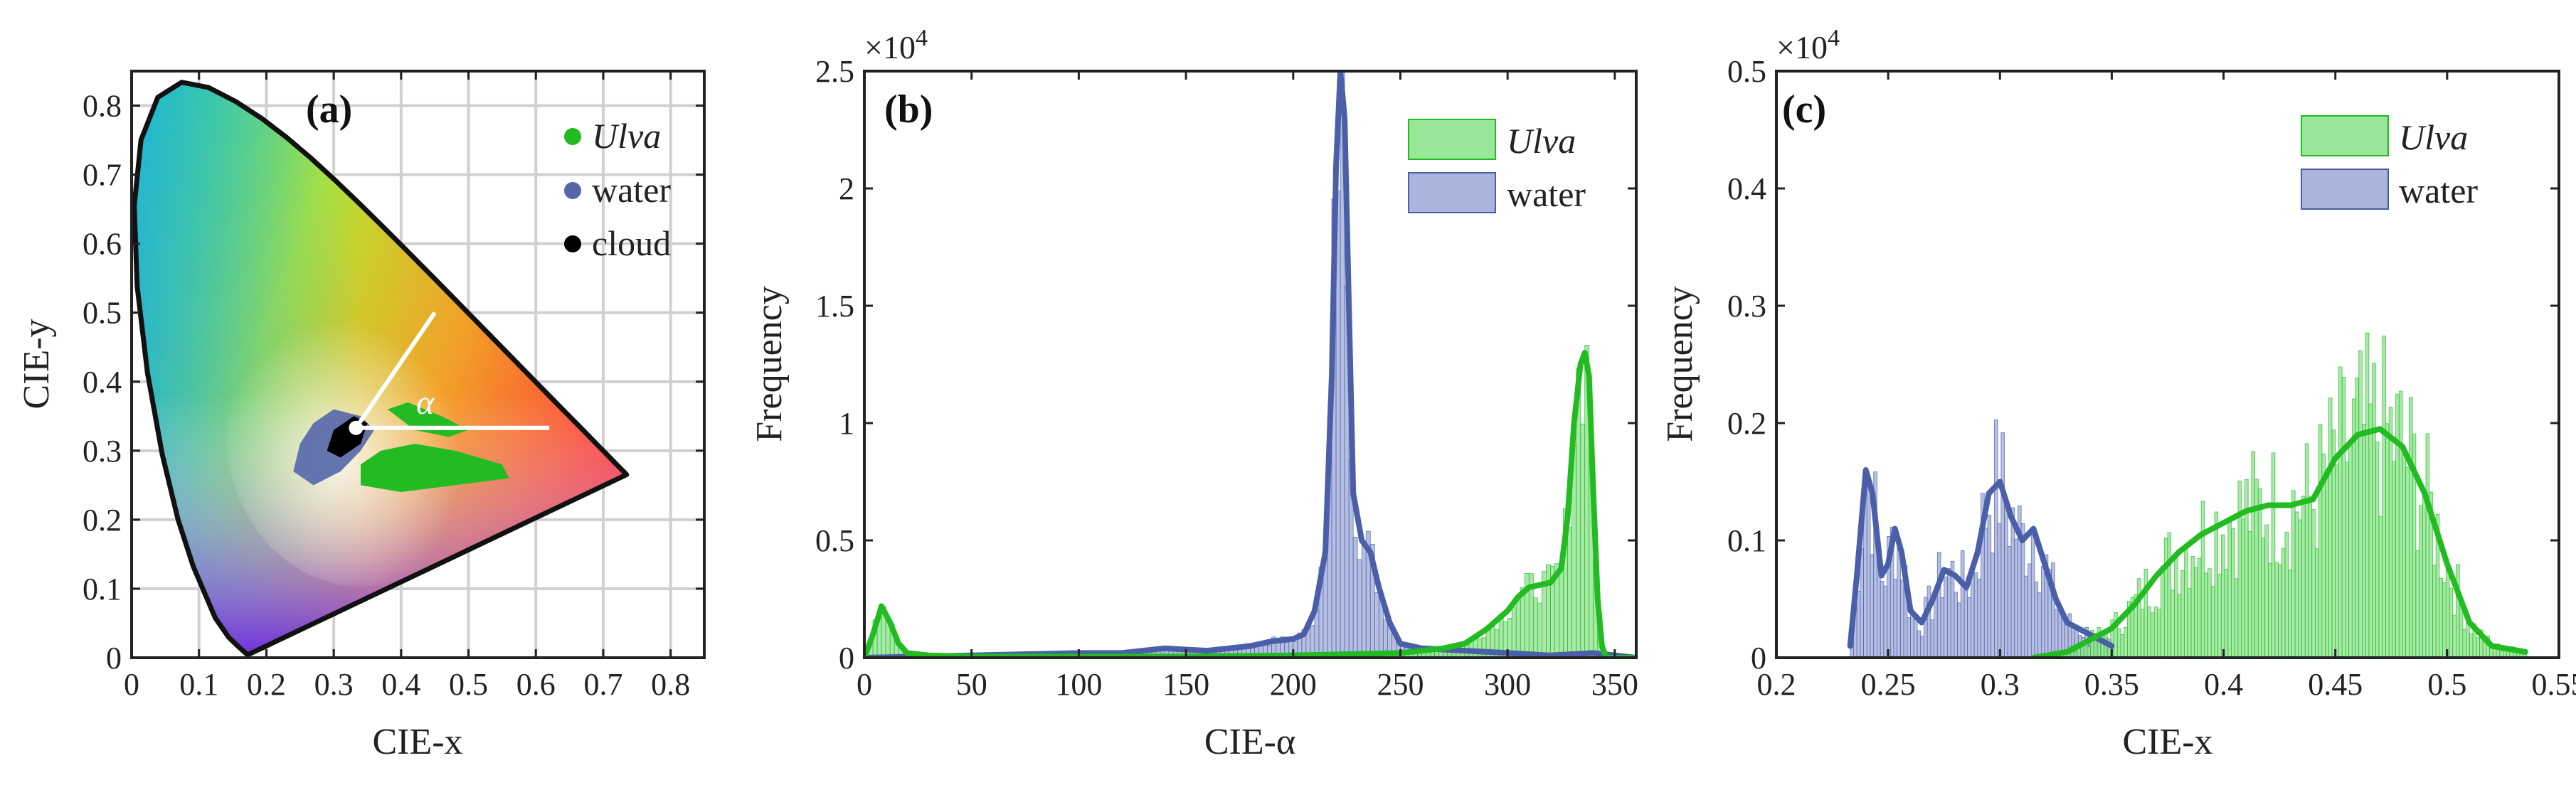 The image size is (2576, 785). Describe the element at coordinates (103, 451) in the screenshot. I see `a-ytick-label: 0.3` at that location.